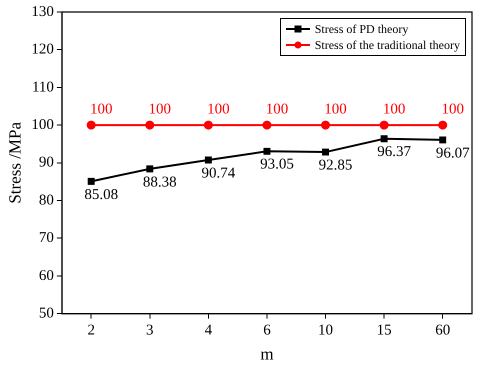  What do you see at coordinates (46, 276) in the screenshot?
I see `y-tick-label: 60` at bounding box center [46, 276].